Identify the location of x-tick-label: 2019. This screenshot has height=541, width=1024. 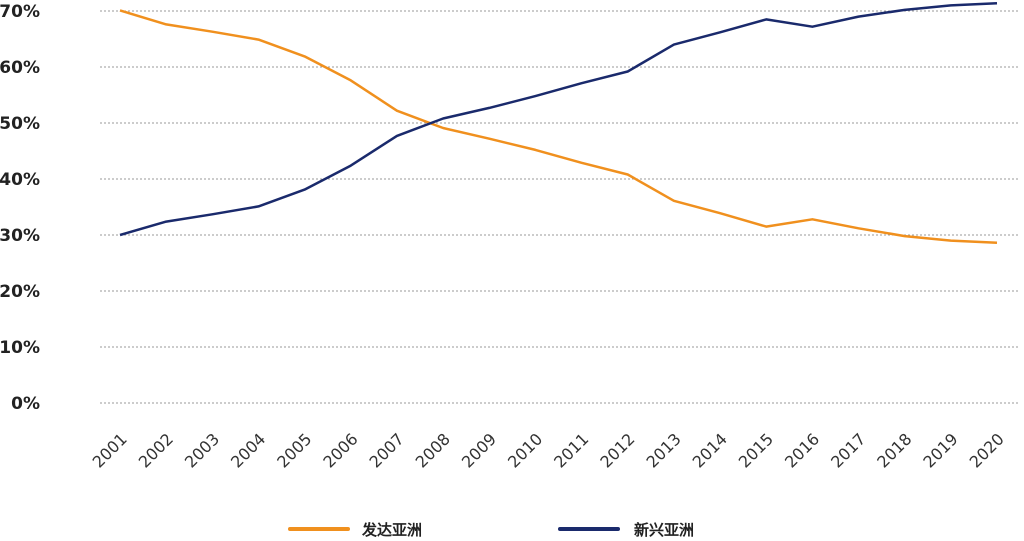
(940, 450).